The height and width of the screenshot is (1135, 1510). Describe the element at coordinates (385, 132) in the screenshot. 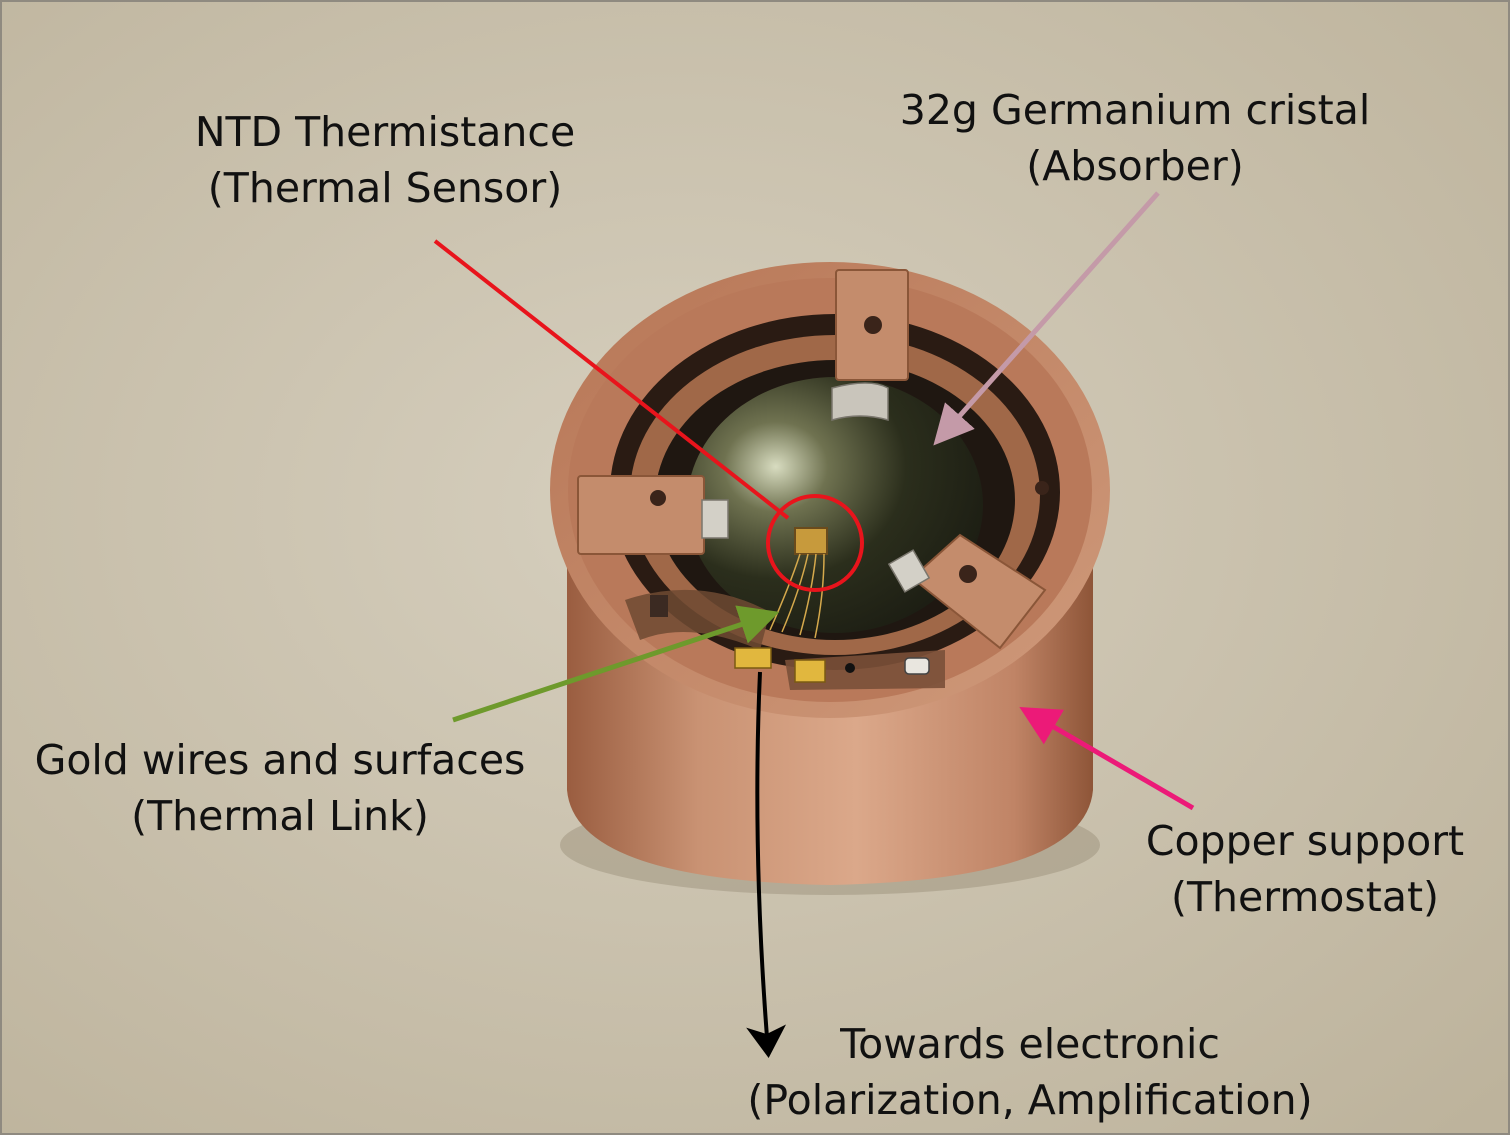

I see `ntd-sensor-title: NTD Thermistance` at that location.